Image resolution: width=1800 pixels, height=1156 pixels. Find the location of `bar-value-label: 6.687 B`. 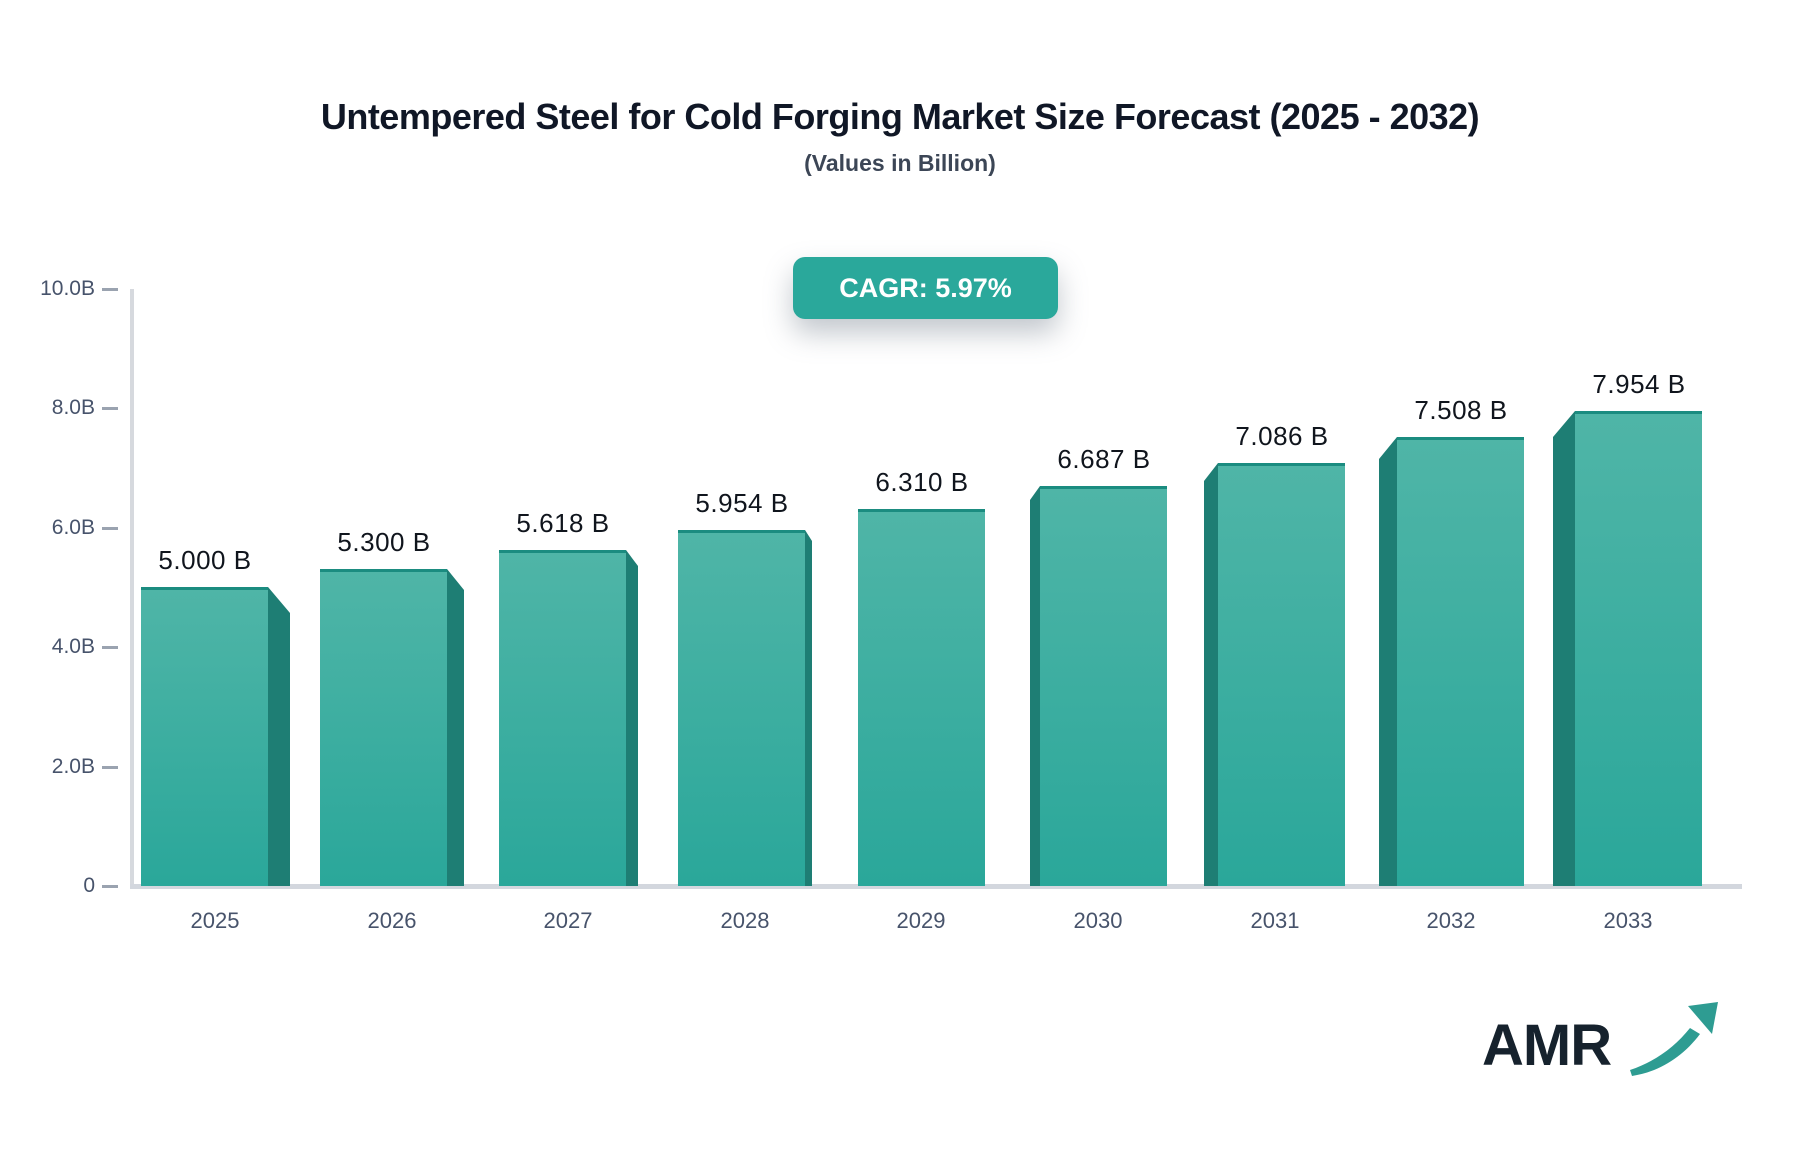

bar-value-label: 6.687 B is located at coordinates (1104, 459).